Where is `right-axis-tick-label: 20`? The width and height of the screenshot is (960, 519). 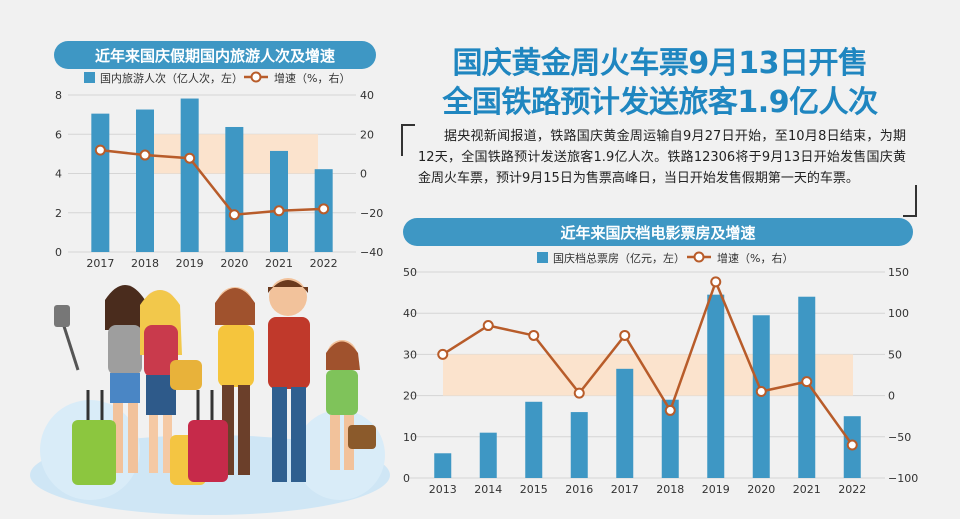
right-axis-tick-label: 20 is located at coordinates (367, 134).